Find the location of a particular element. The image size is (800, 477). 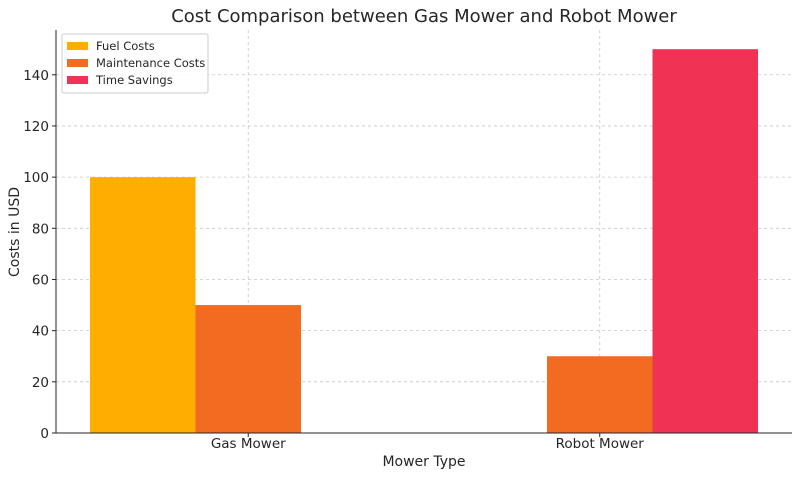

y-tick-label: 0 is located at coordinates (44, 434).